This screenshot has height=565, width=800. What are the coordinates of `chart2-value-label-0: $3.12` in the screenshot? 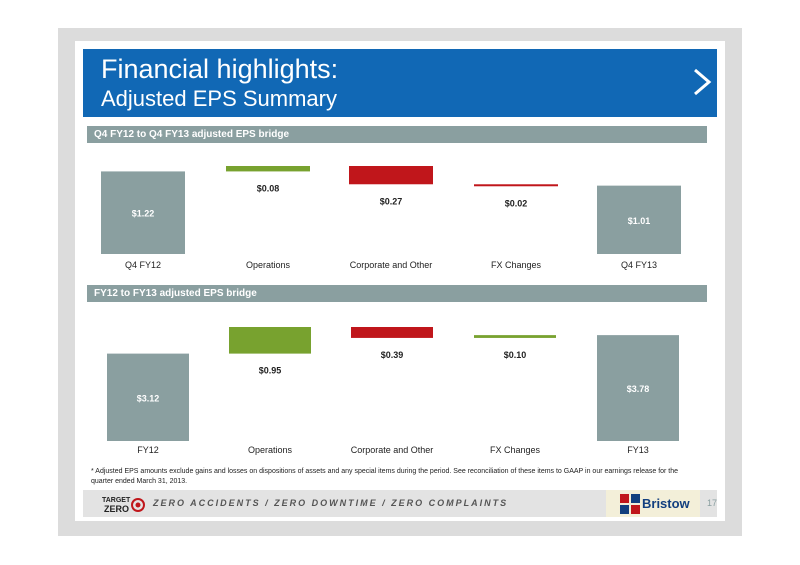 It's located at (148, 398).